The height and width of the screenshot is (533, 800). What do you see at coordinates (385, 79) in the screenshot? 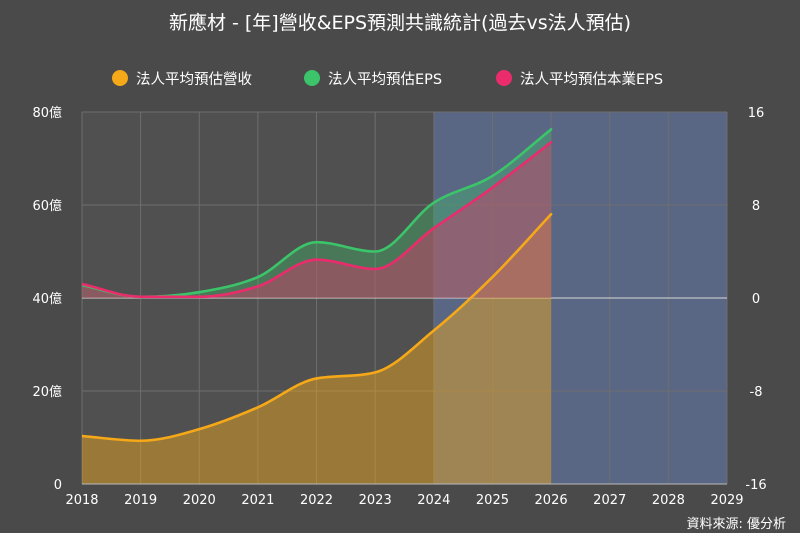
I see `legend-label: 法人平均預估EPS` at bounding box center [385, 79].